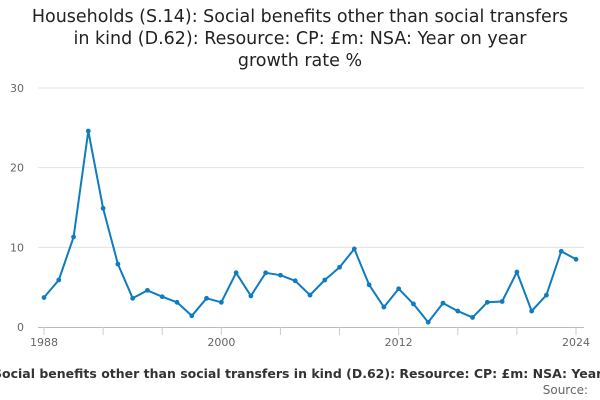 The image size is (600, 400). What do you see at coordinates (17, 208) in the screenshot?
I see `y-axis: 0 10 20 30` at bounding box center [17, 208].